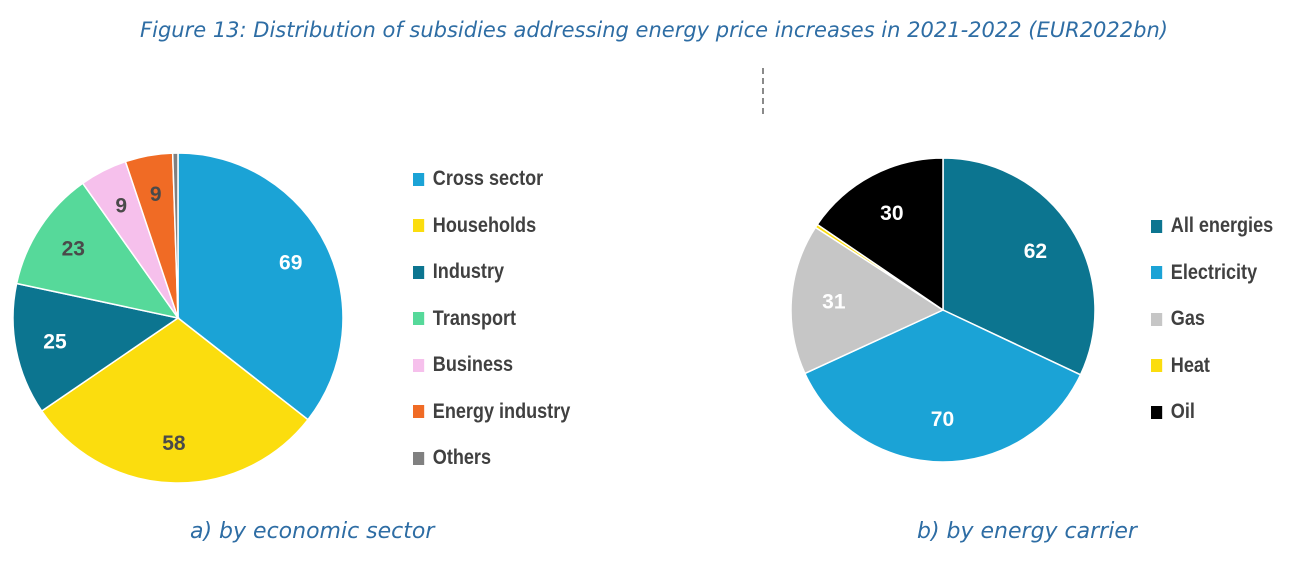 The width and height of the screenshot is (1308, 570). Describe the element at coordinates (1212, 366) in the screenshot. I see `legend-item-heat: Heat` at that location.